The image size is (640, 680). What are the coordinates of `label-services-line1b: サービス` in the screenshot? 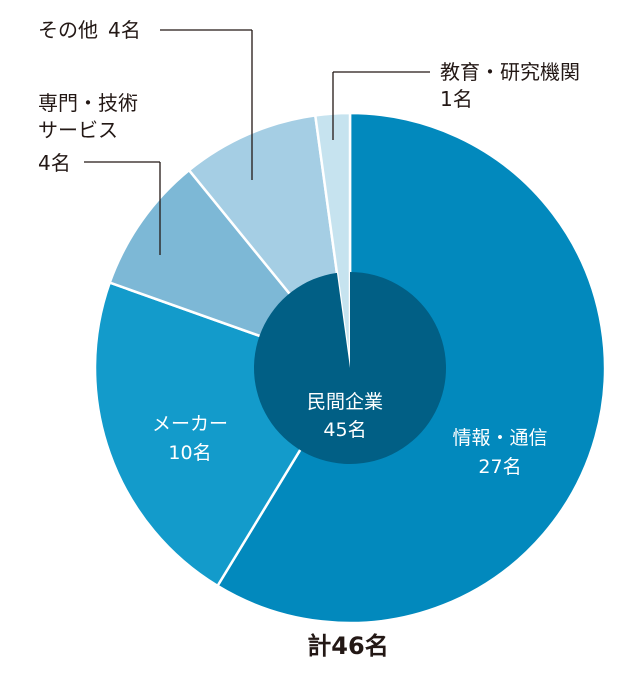 It's located at (78, 130).